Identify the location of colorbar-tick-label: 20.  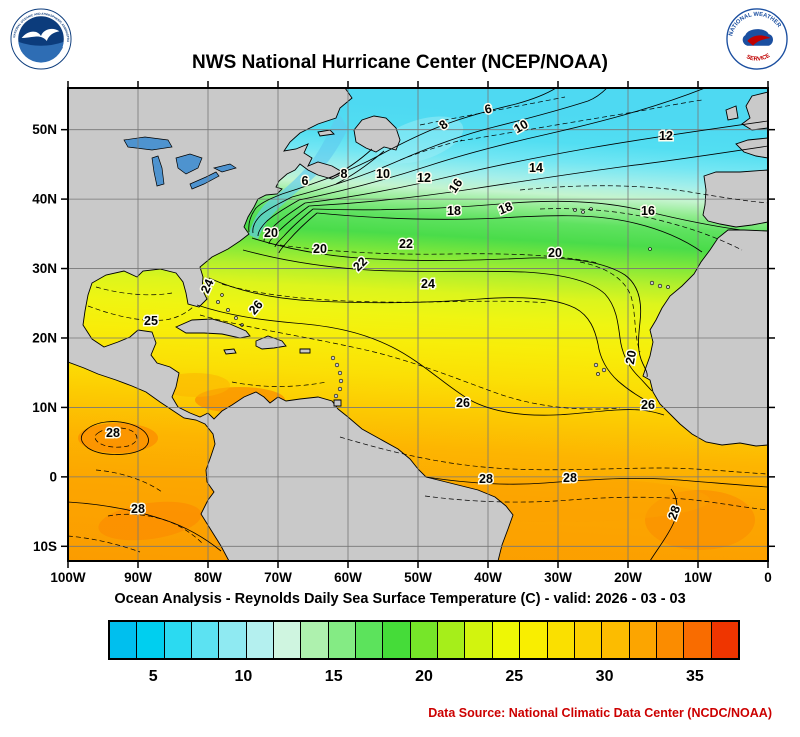
(424, 676).